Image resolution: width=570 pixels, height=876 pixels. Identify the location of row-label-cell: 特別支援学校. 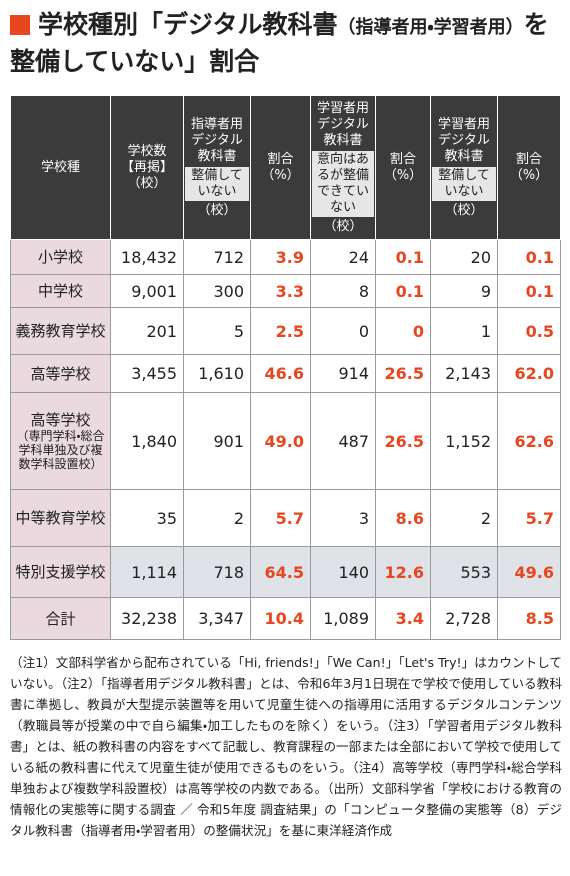
(60, 572).